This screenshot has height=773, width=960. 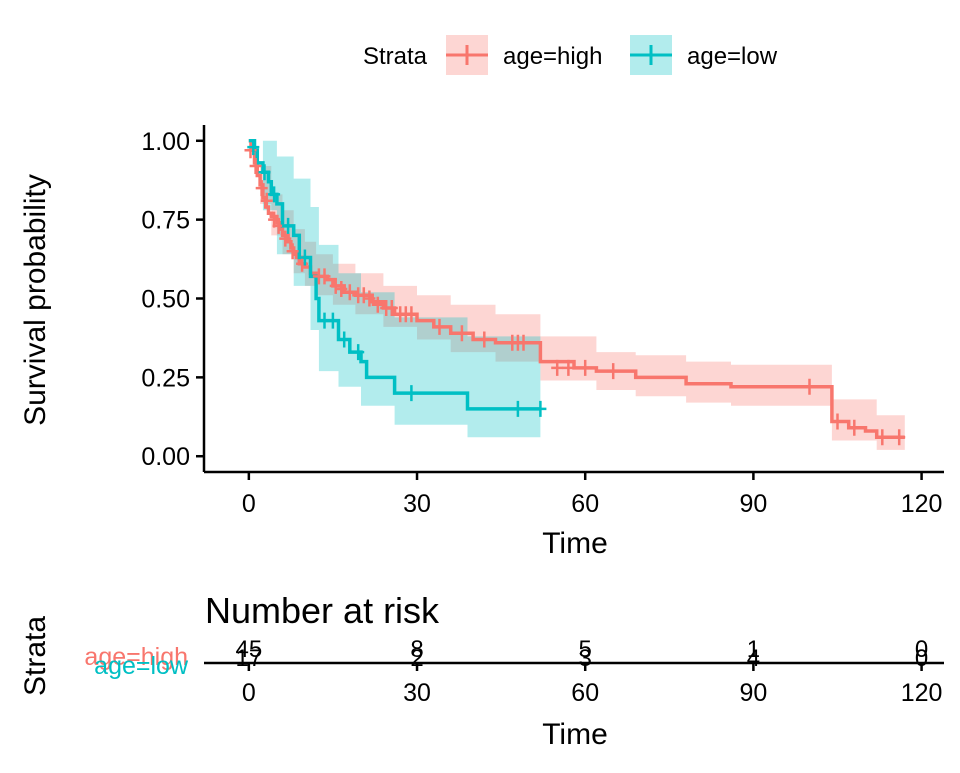 I want to click on risk-cell-age-high: 5, so click(x=585, y=649).